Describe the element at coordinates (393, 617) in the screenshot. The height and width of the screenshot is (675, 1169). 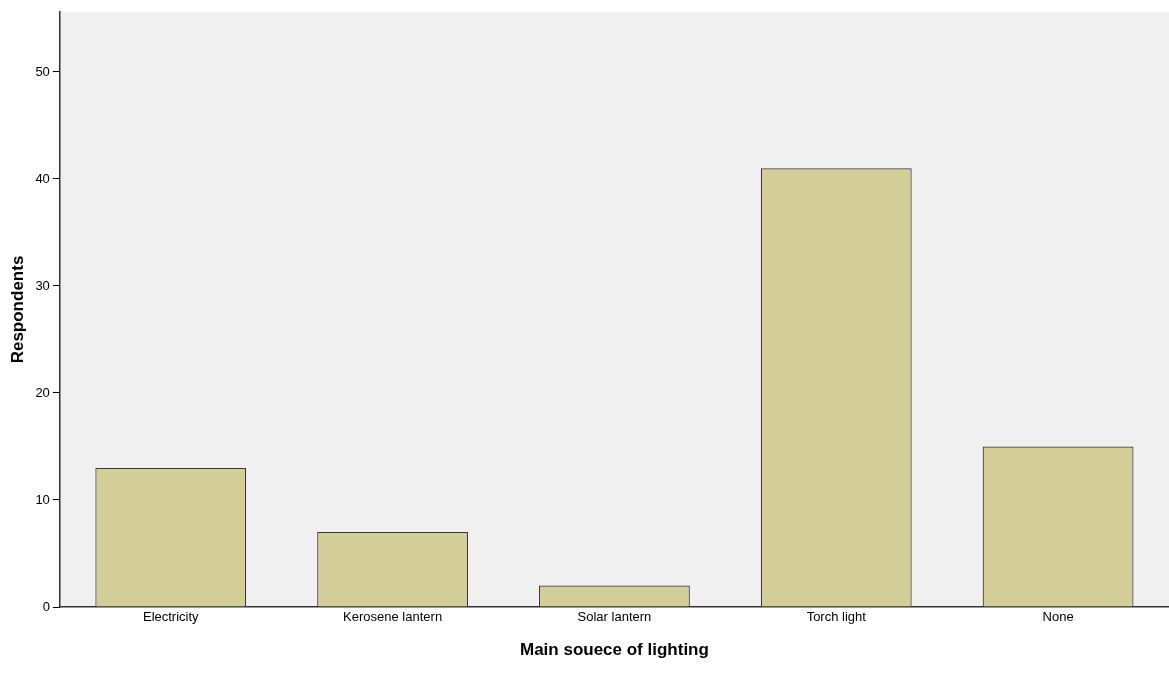
I see `x-tick-label: Kerosene lantern` at that location.